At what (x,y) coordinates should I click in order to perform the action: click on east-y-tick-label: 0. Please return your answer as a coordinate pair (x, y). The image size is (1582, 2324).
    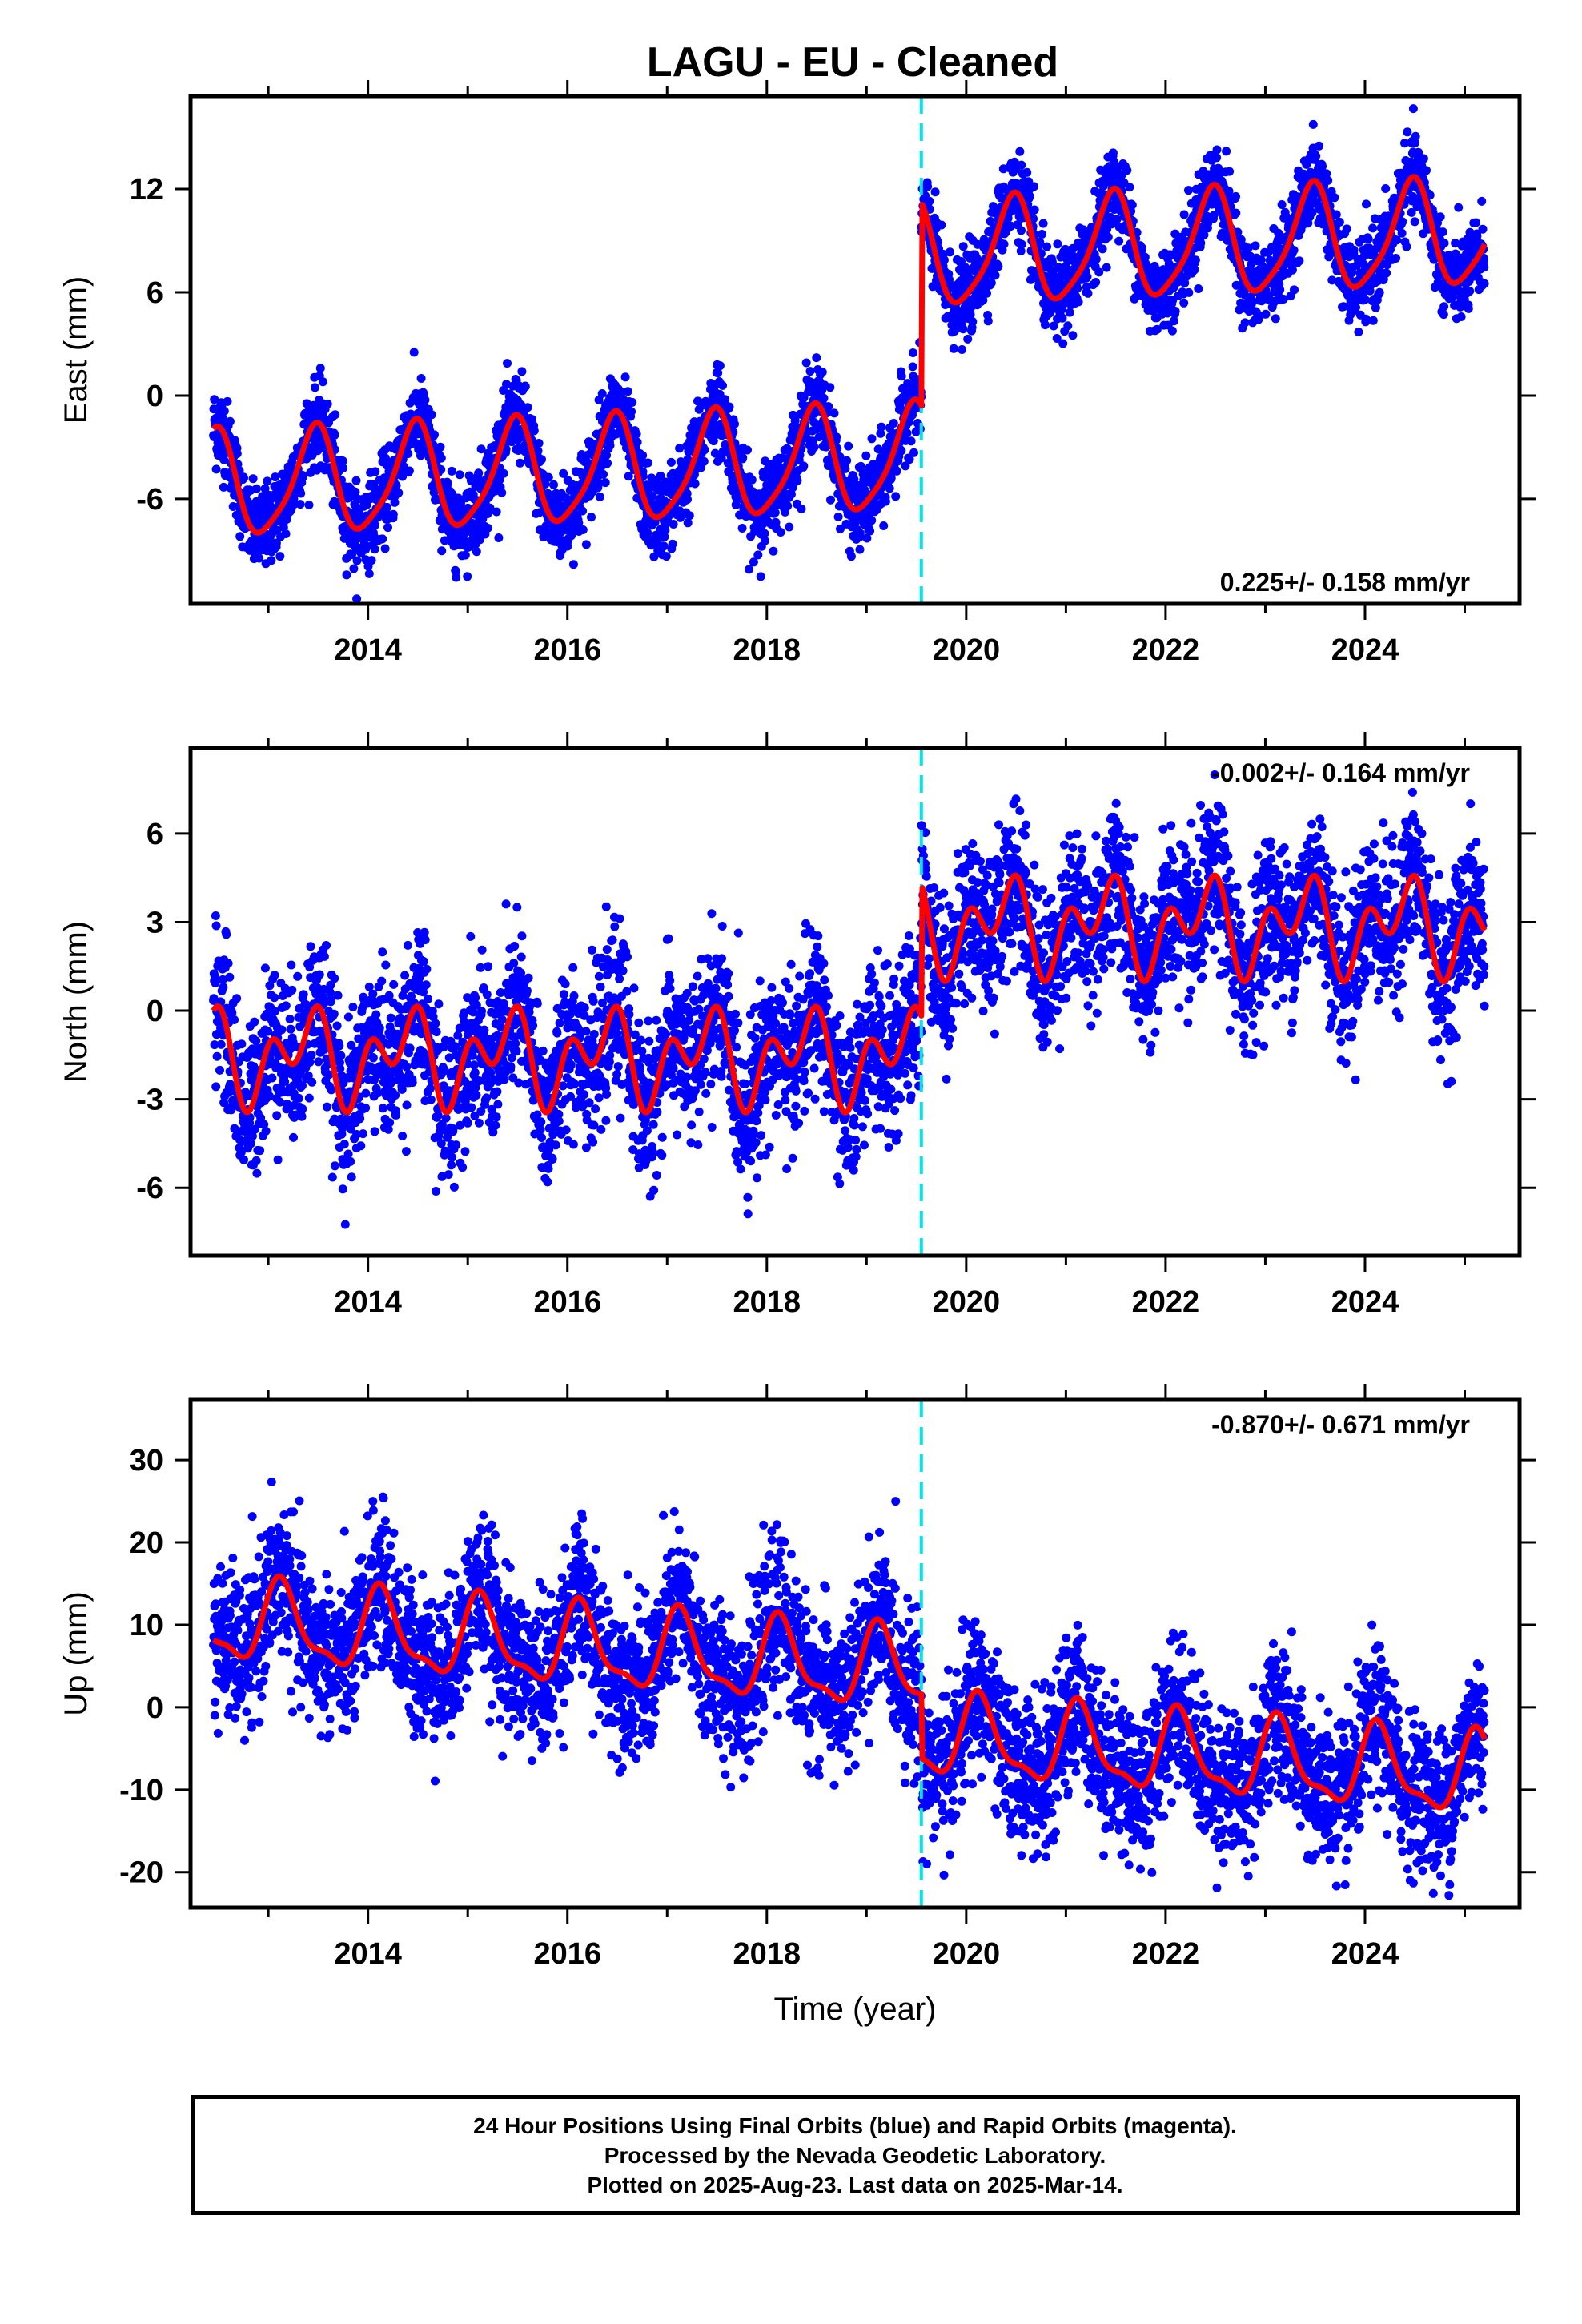
    Looking at the image, I should click on (155, 396).